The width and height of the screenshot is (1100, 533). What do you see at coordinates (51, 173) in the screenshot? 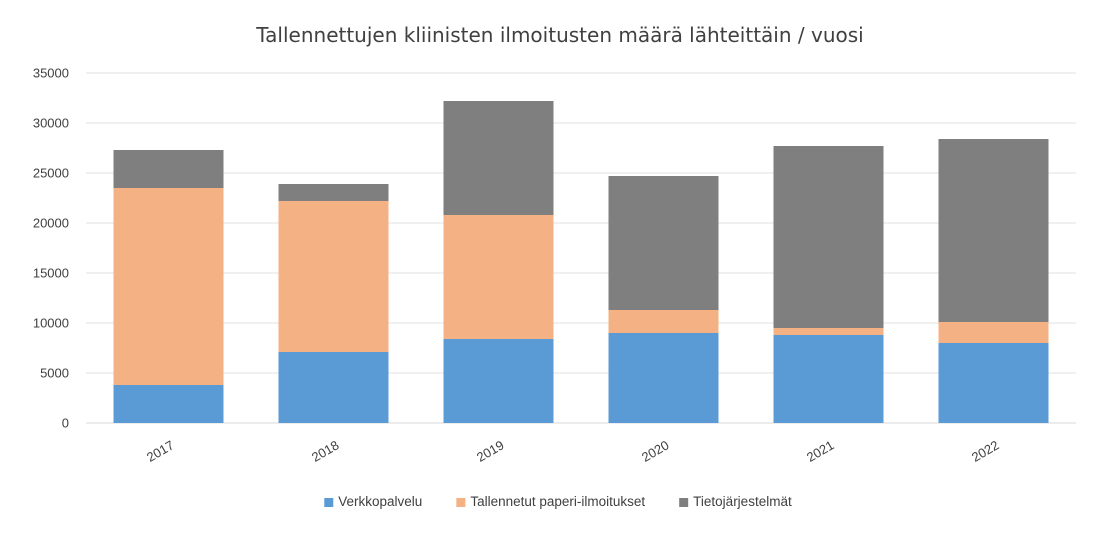
I see `y-tick-label: 25000` at bounding box center [51, 173].